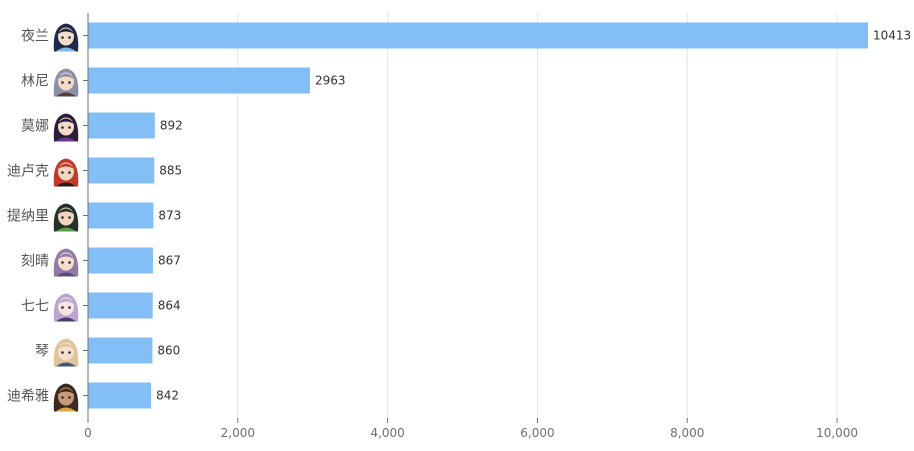  Describe the element at coordinates (168, 351) in the screenshot. I see `bar-value-label: 860` at that location.